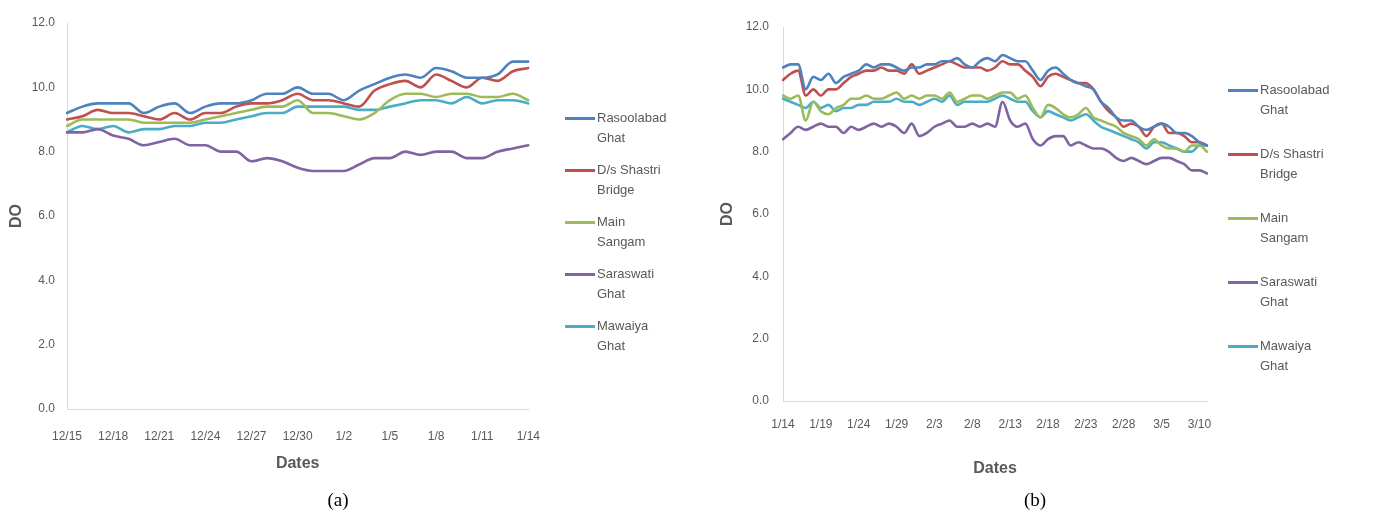  I want to click on x-tick-label: 2/18, so click(1048, 423).